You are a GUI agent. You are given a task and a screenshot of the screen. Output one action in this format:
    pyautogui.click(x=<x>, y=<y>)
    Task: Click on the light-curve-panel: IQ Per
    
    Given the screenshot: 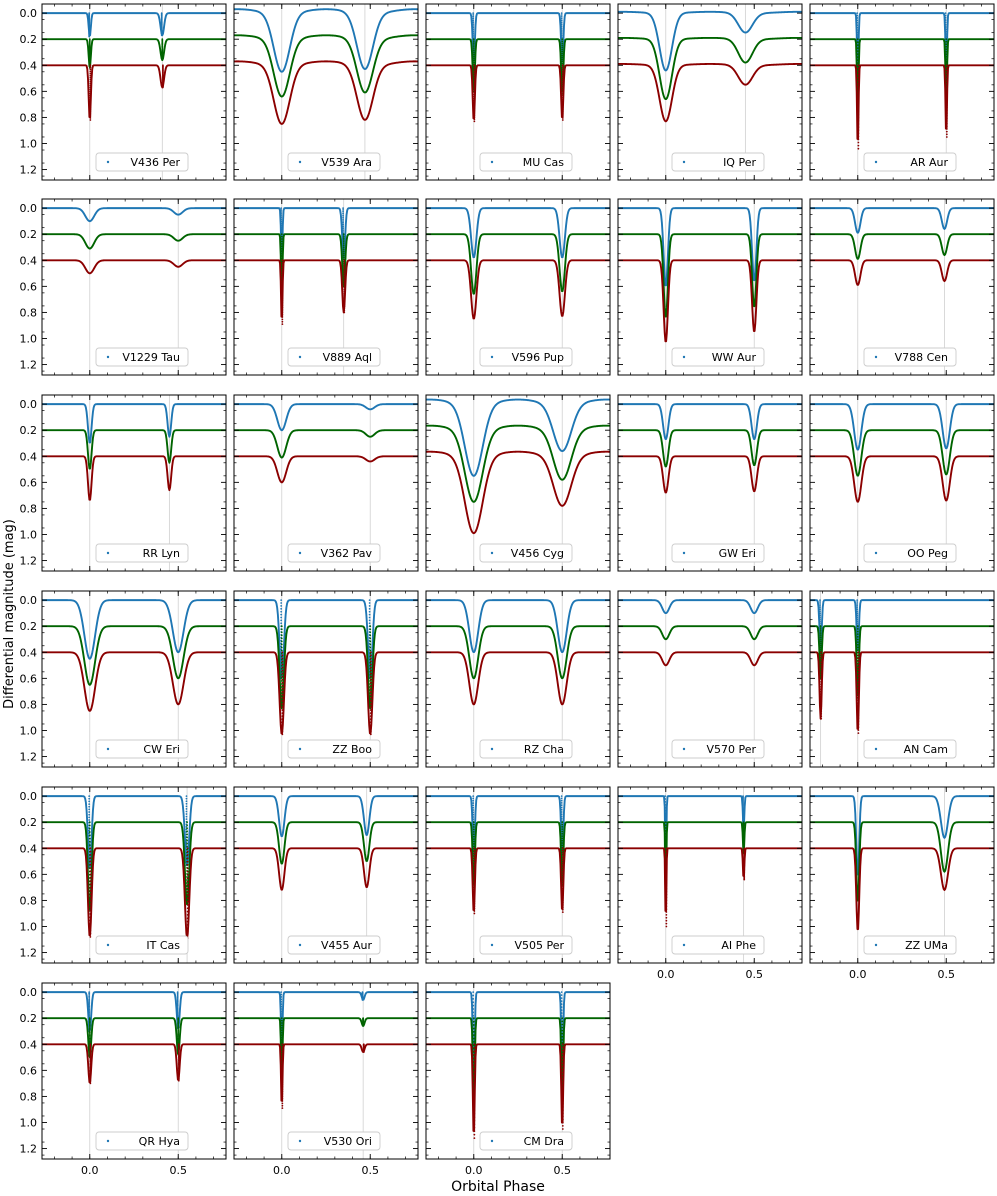 What is the action you would take?
    pyautogui.click(x=710, y=92)
    